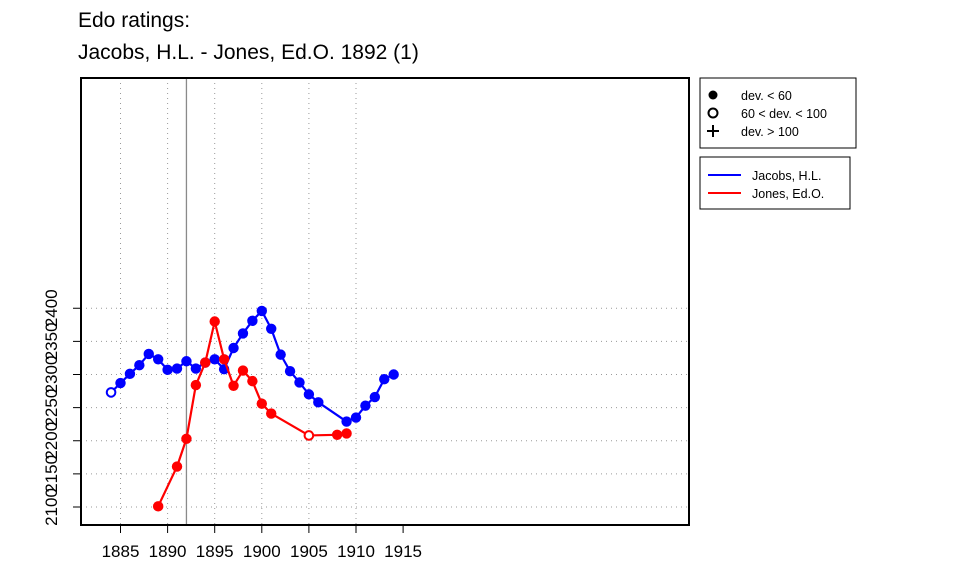 This screenshot has width=960, height=576. Describe the element at coordinates (51, 375) in the screenshot. I see `y-tick-label: 2300` at that location.